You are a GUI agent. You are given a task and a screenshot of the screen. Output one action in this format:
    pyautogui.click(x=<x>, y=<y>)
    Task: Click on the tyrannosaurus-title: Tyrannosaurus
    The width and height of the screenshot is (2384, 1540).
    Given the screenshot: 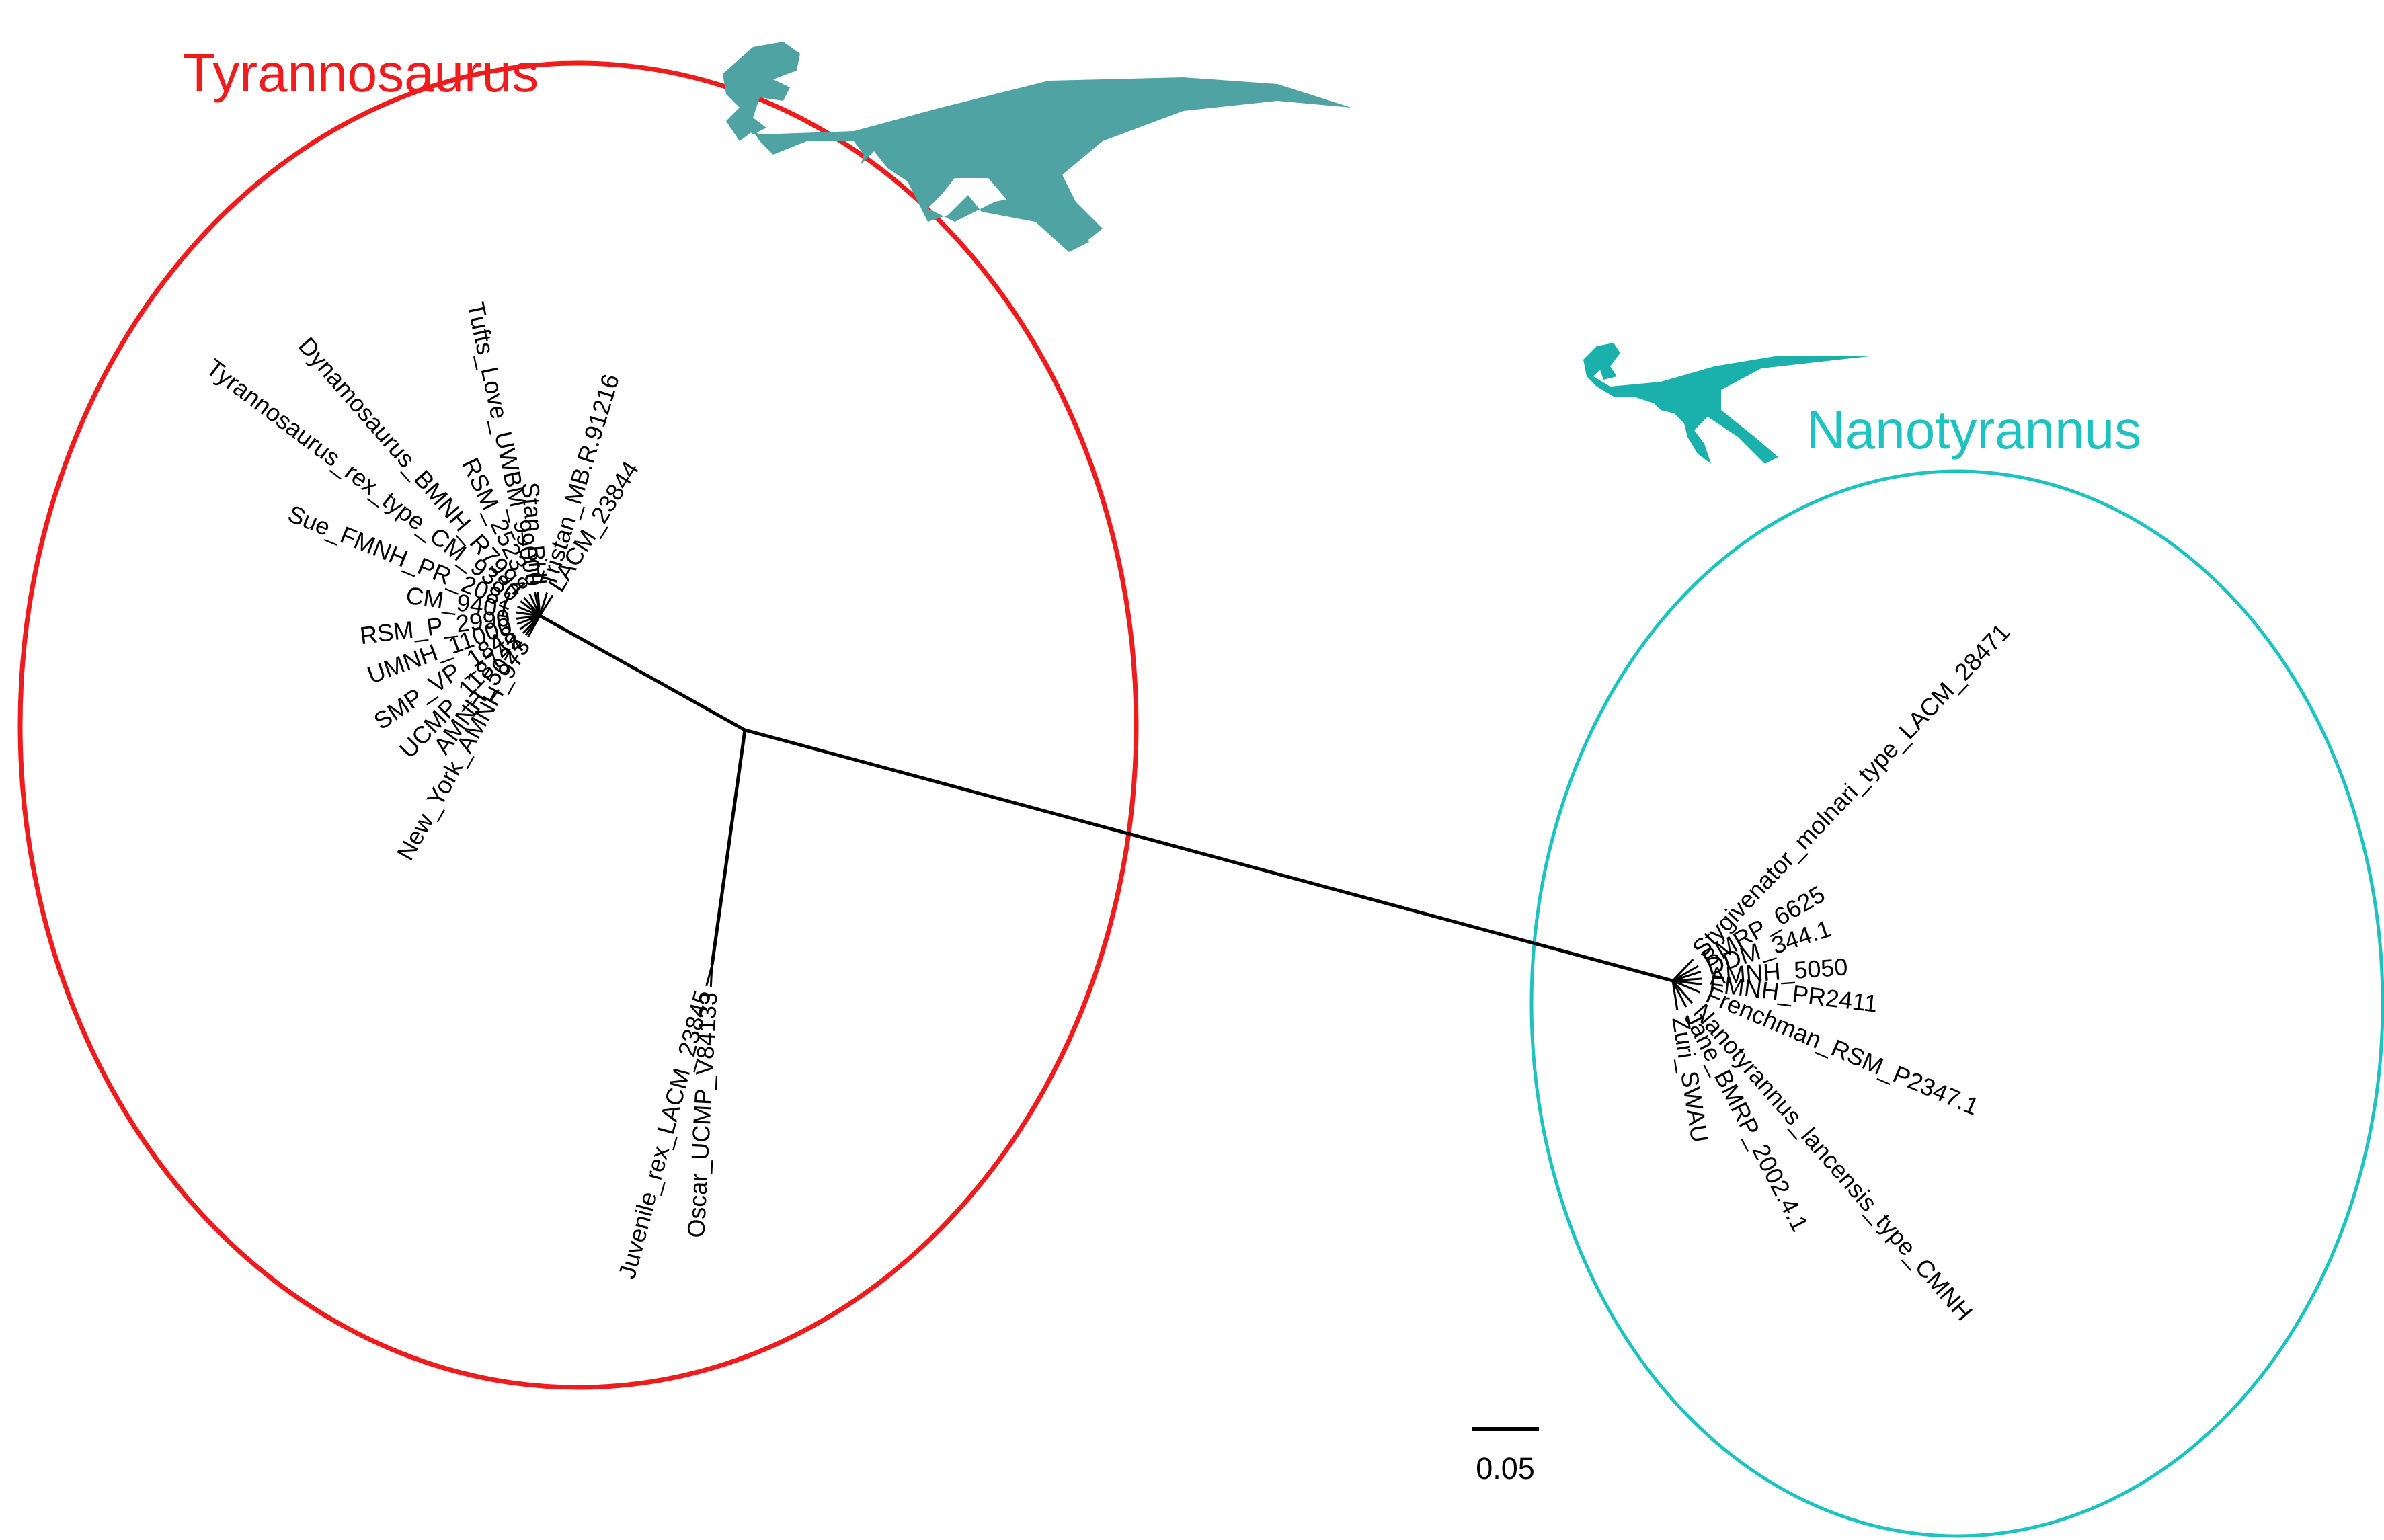 What is the action you would take?
    pyautogui.click(x=361, y=73)
    